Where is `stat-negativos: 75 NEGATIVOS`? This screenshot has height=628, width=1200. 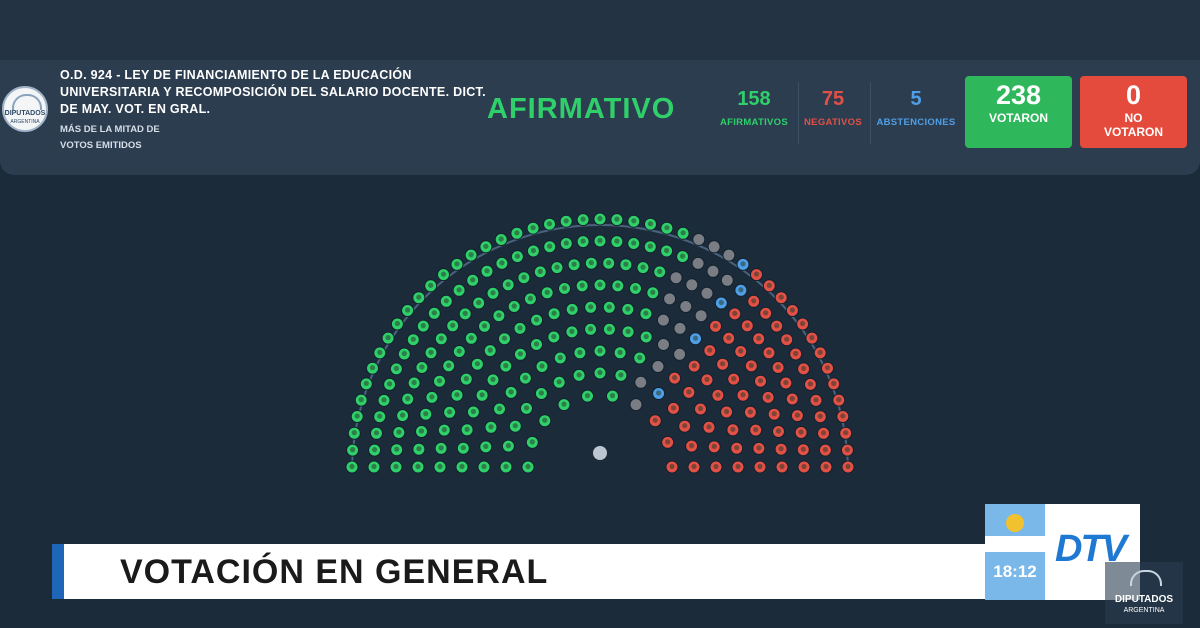
stat-negativos: 75 NEGATIVOS is located at coordinates (833, 108).